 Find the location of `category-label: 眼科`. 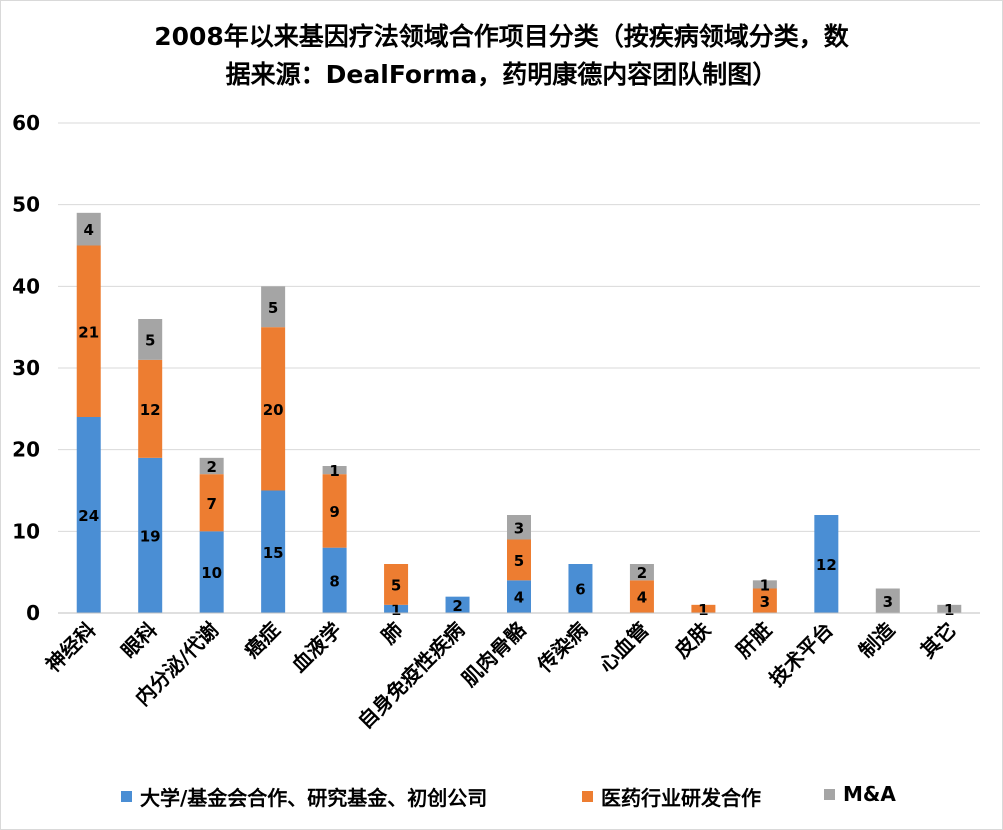

category-label: 眼科 is located at coordinates (138, 640).